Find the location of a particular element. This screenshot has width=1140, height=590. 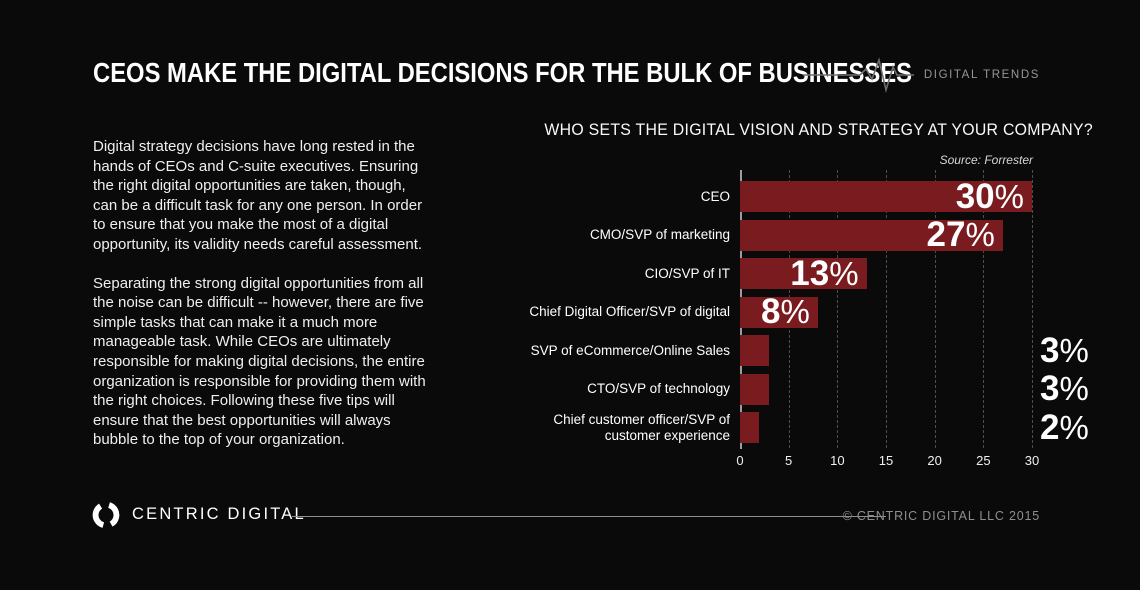

bar-track: 27% is located at coordinates (886, 235).